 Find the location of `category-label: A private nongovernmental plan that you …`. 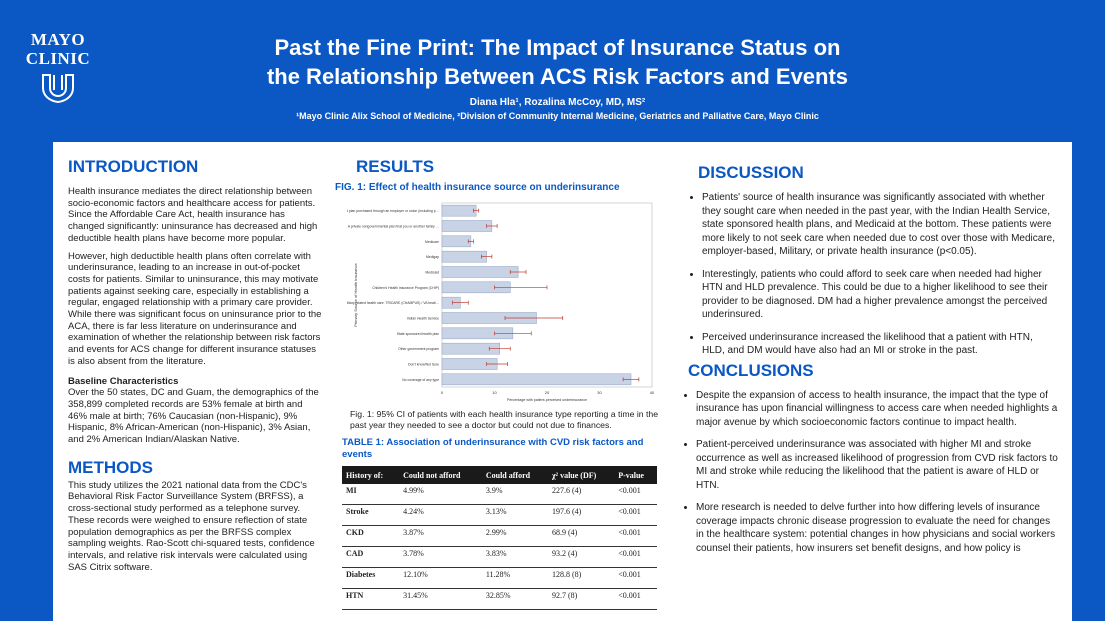

category-label: A private nongovernmental plan that you … is located at coordinates (393, 227).